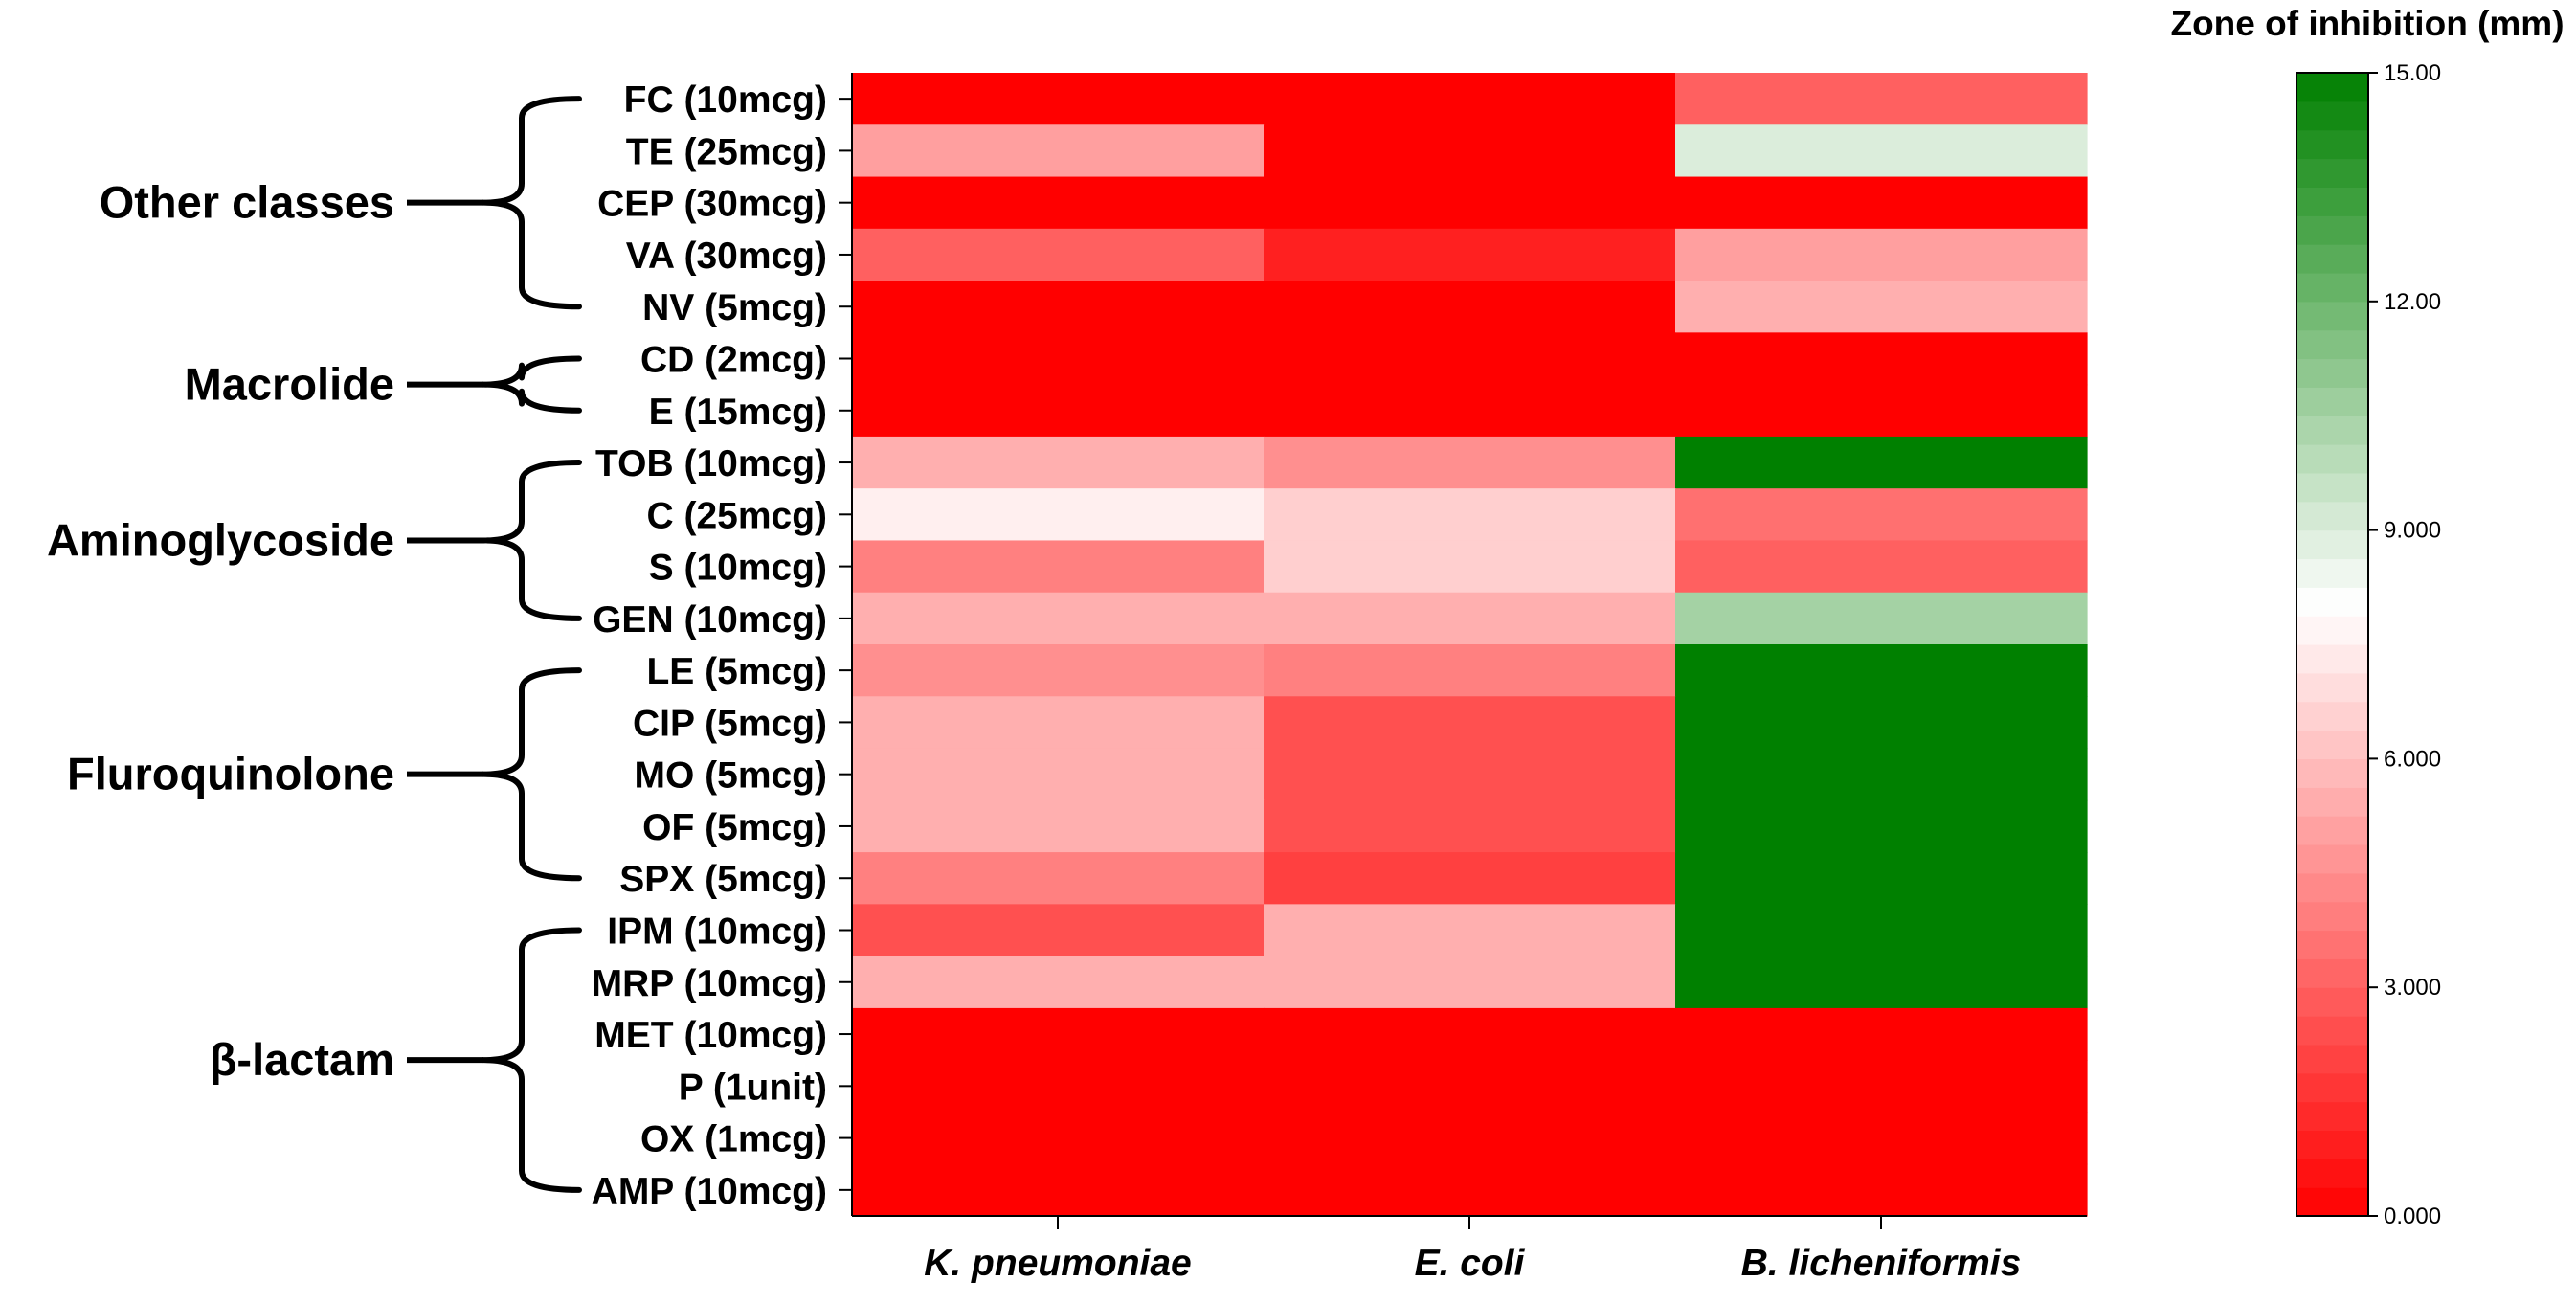 This screenshot has width=2576, height=1305. What do you see at coordinates (735, 308) in the screenshot?
I see `row-label: NV (5mcg)` at bounding box center [735, 308].